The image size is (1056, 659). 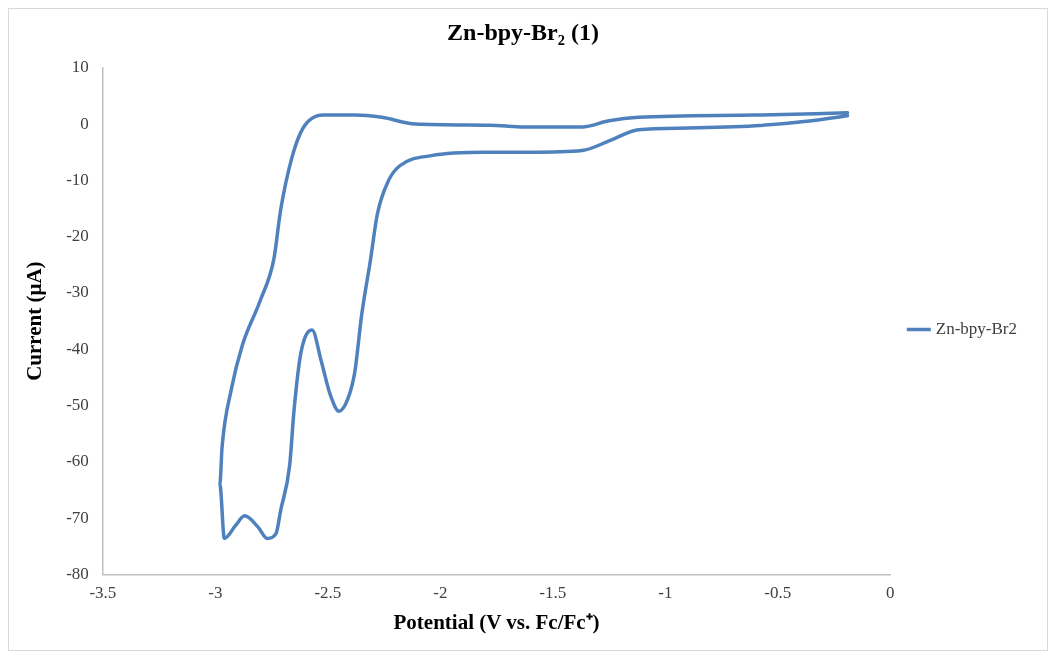 I want to click on y-tick-label: 0, so click(x=84, y=123).